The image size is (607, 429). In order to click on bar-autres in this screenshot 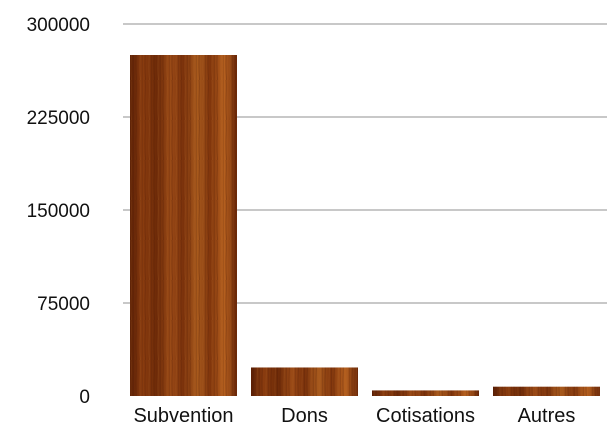, I will do `click(546, 391)`.